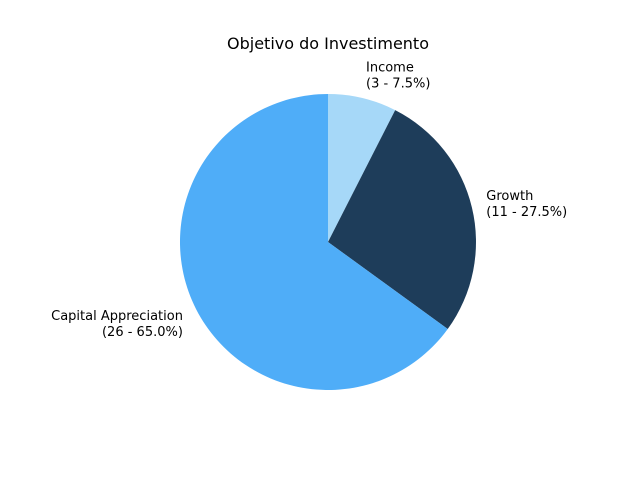 The height and width of the screenshot is (480, 640). I want to click on slice-label-value: (26 - 65.0%), so click(142, 332).